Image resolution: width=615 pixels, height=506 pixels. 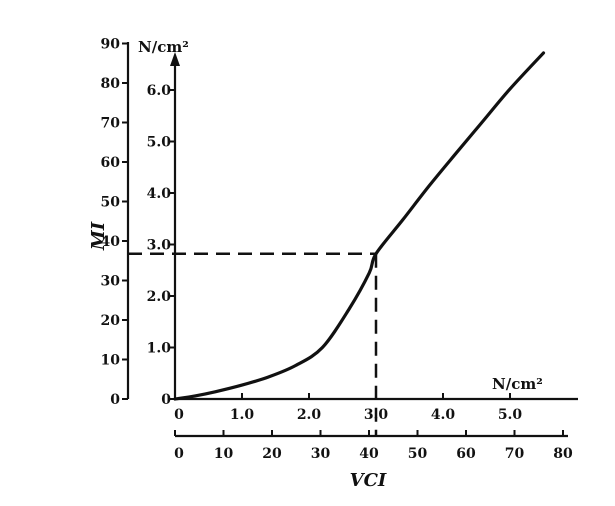 What do you see at coordinates (111, 361) in the screenshot?
I see `mi-tick-label: 10` at bounding box center [111, 361].